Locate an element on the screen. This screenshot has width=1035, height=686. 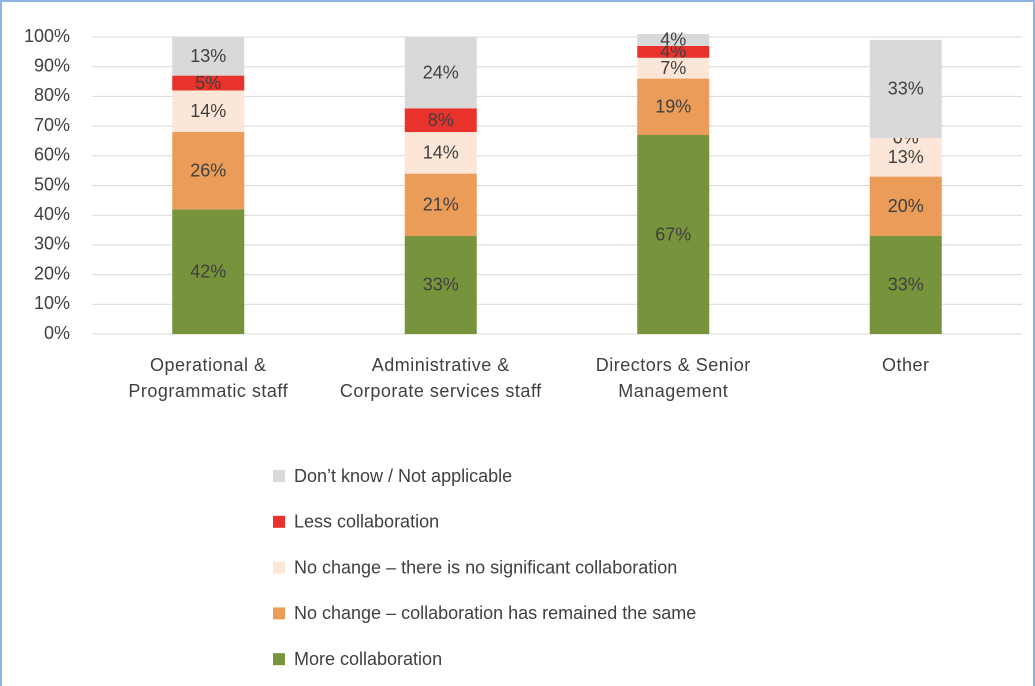
y-tick-label: 0% is located at coordinates (57, 333).